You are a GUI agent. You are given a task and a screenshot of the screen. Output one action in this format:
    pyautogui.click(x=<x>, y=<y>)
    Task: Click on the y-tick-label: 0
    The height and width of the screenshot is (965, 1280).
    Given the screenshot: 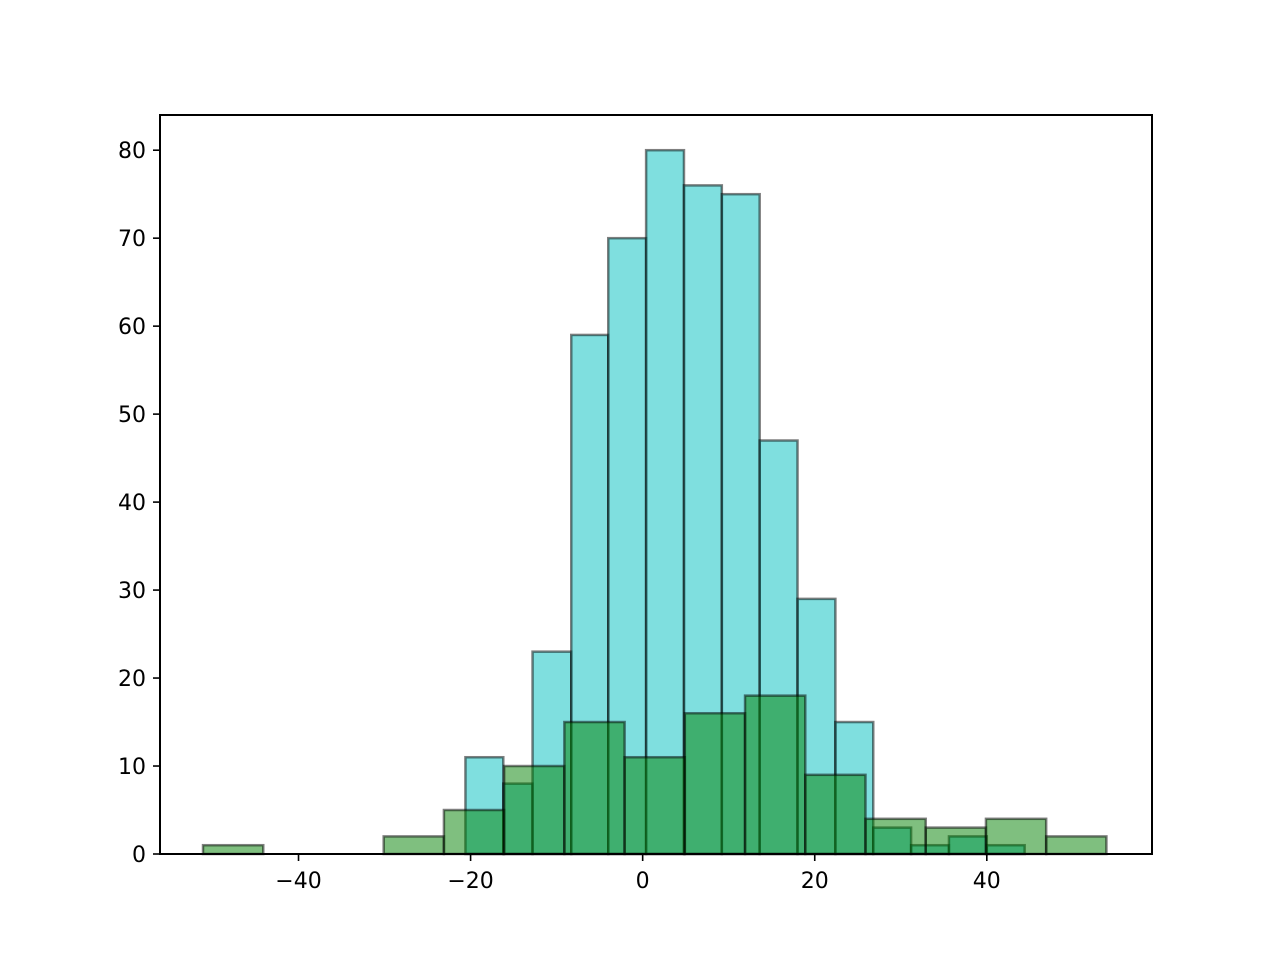 What is the action you would take?
    pyautogui.click(x=139, y=855)
    